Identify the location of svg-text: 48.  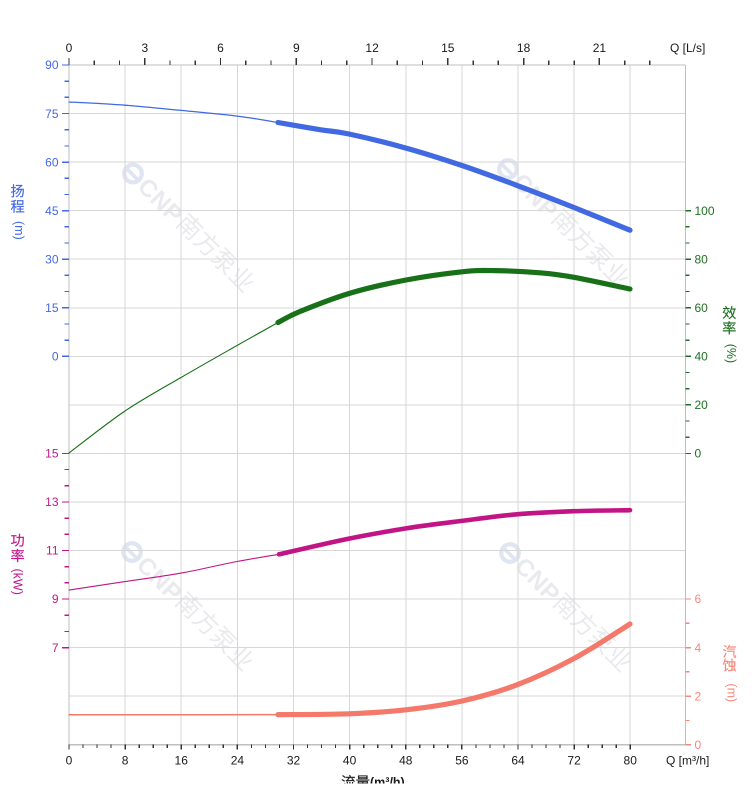
(406, 761).